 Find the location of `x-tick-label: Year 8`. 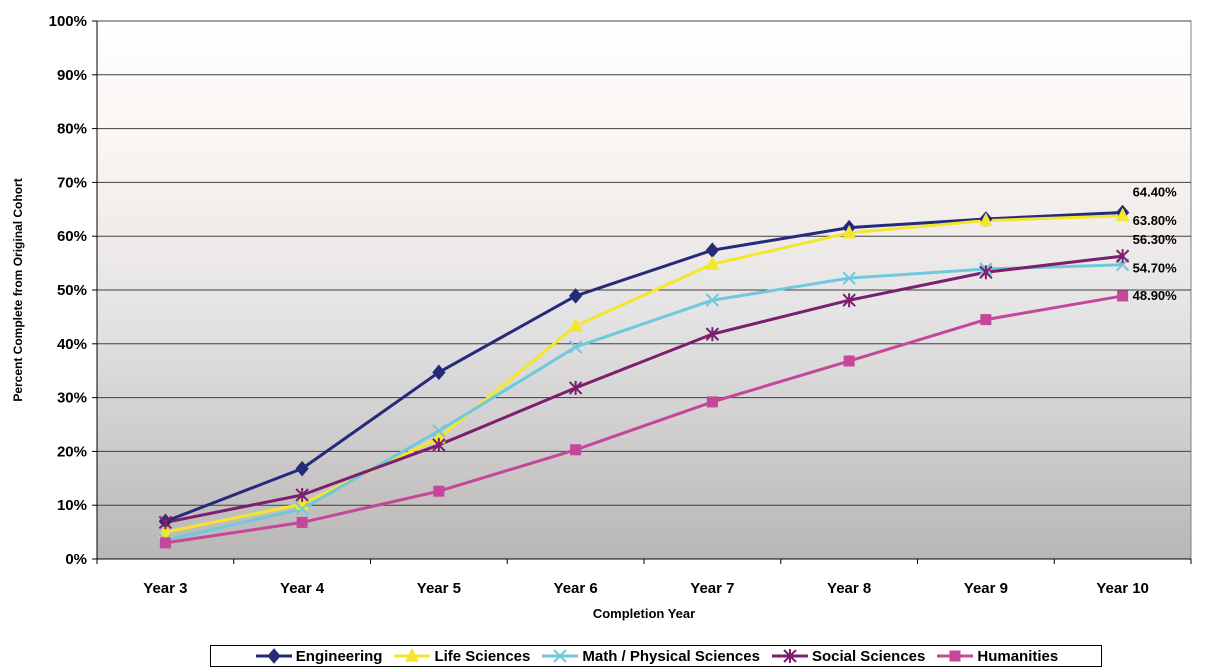

x-tick-label: Year 8 is located at coordinates (849, 588).